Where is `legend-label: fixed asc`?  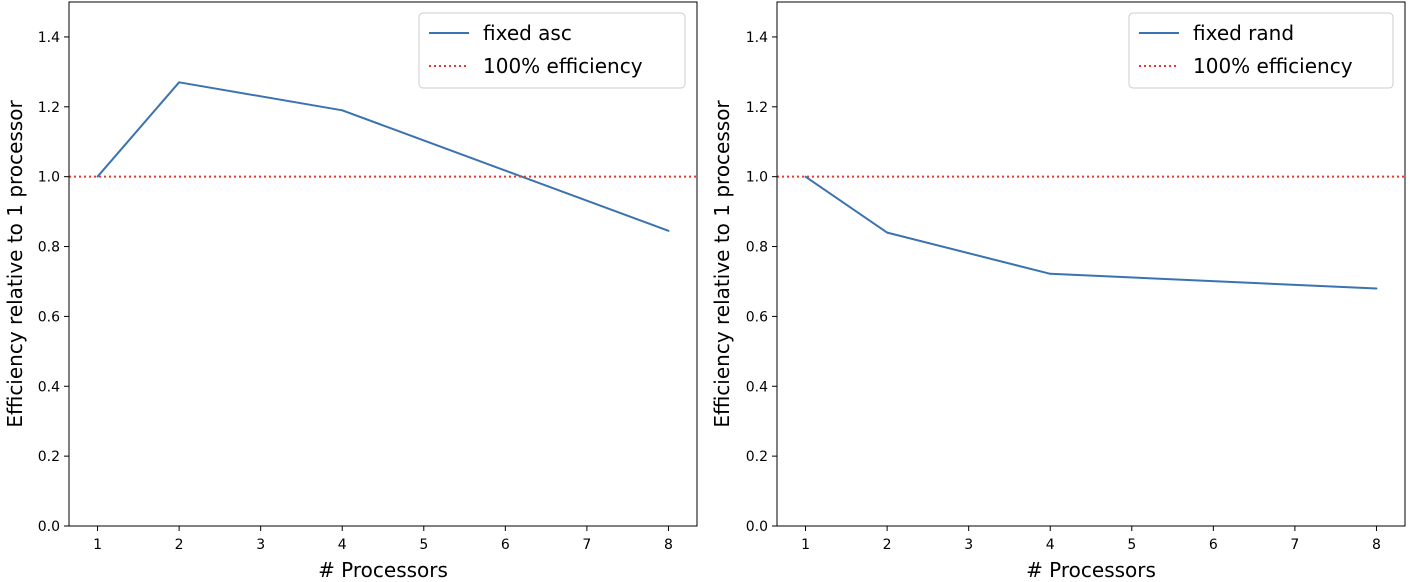 legend-label: fixed asc is located at coordinates (527, 33).